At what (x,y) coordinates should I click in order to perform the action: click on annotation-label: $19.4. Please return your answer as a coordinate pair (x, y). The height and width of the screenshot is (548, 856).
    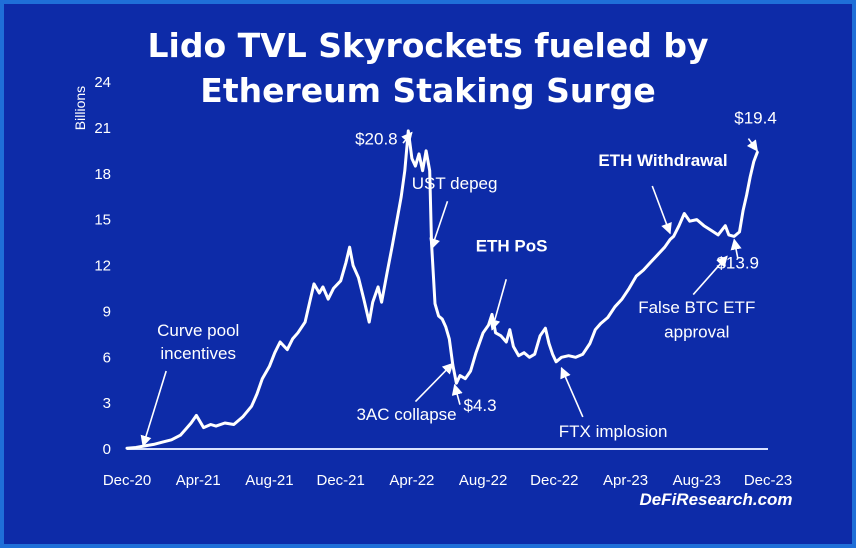
    Looking at the image, I should click on (755, 117).